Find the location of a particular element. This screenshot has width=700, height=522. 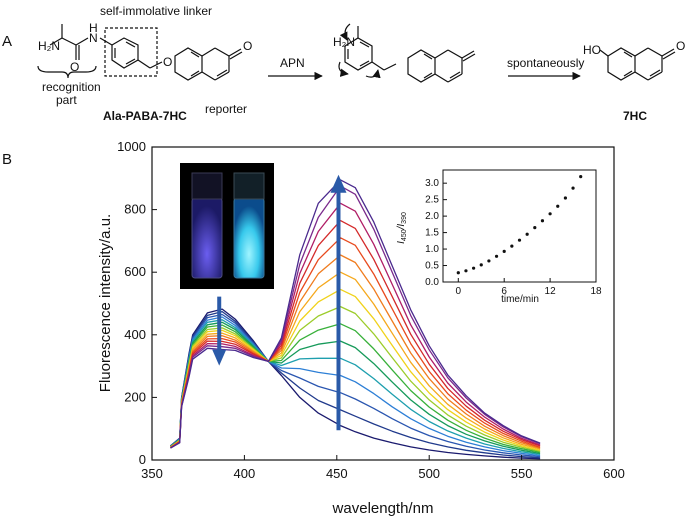

product-name: 7HC is located at coordinates (635, 116).